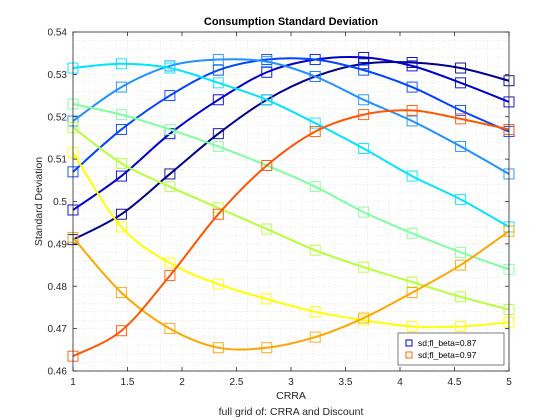 The height and width of the screenshot is (420, 560). What do you see at coordinates (39, 201) in the screenshot?
I see `y-axis-label: Standard Deviation` at bounding box center [39, 201].